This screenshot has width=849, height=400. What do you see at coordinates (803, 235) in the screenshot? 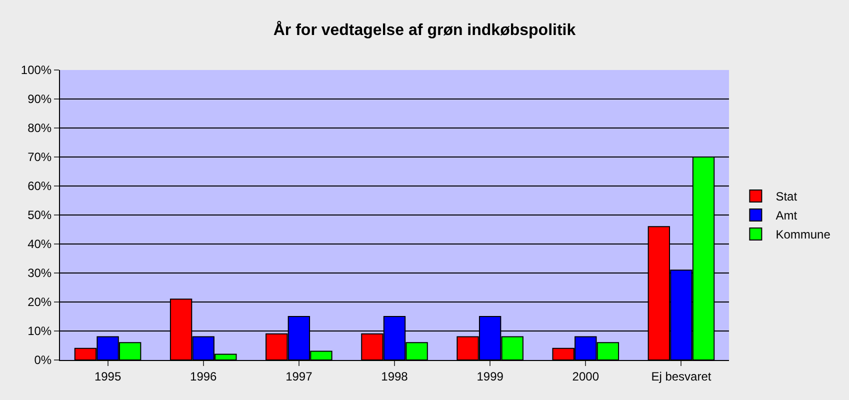
I see `legend-label: Kommune` at bounding box center [803, 235].